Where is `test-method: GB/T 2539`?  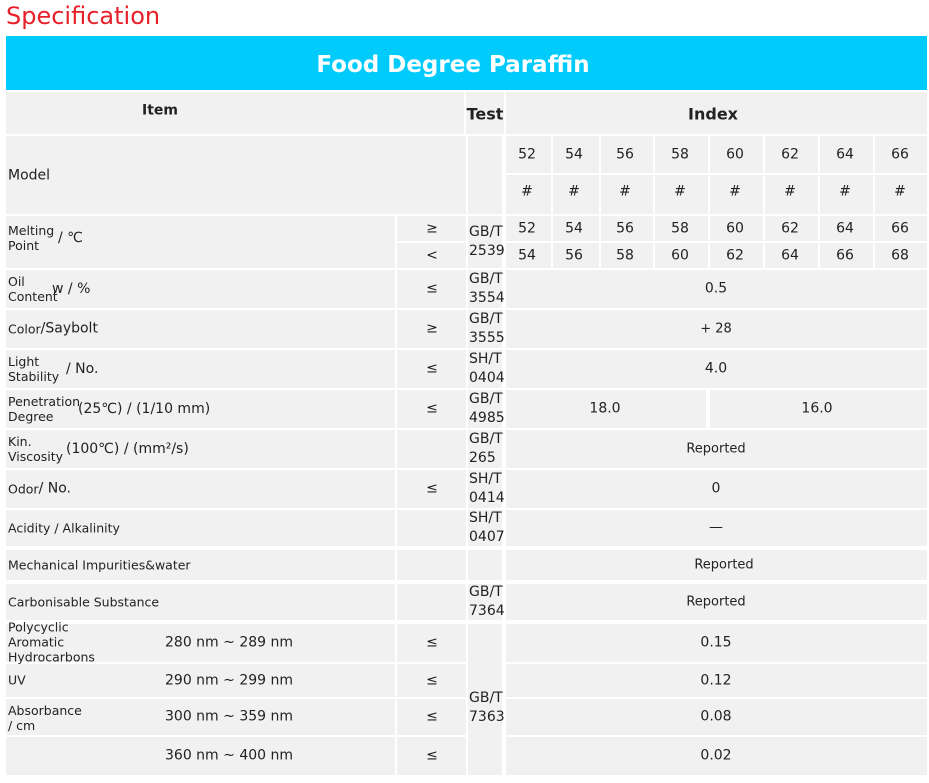
test-method: GB/T 2539 is located at coordinates (487, 241).